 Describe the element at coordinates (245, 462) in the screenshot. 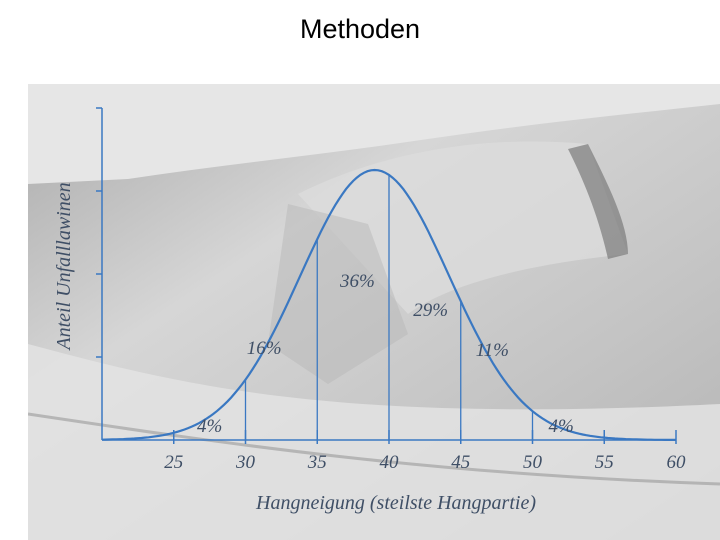

I see `x-tick-label-30: 30` at that location.